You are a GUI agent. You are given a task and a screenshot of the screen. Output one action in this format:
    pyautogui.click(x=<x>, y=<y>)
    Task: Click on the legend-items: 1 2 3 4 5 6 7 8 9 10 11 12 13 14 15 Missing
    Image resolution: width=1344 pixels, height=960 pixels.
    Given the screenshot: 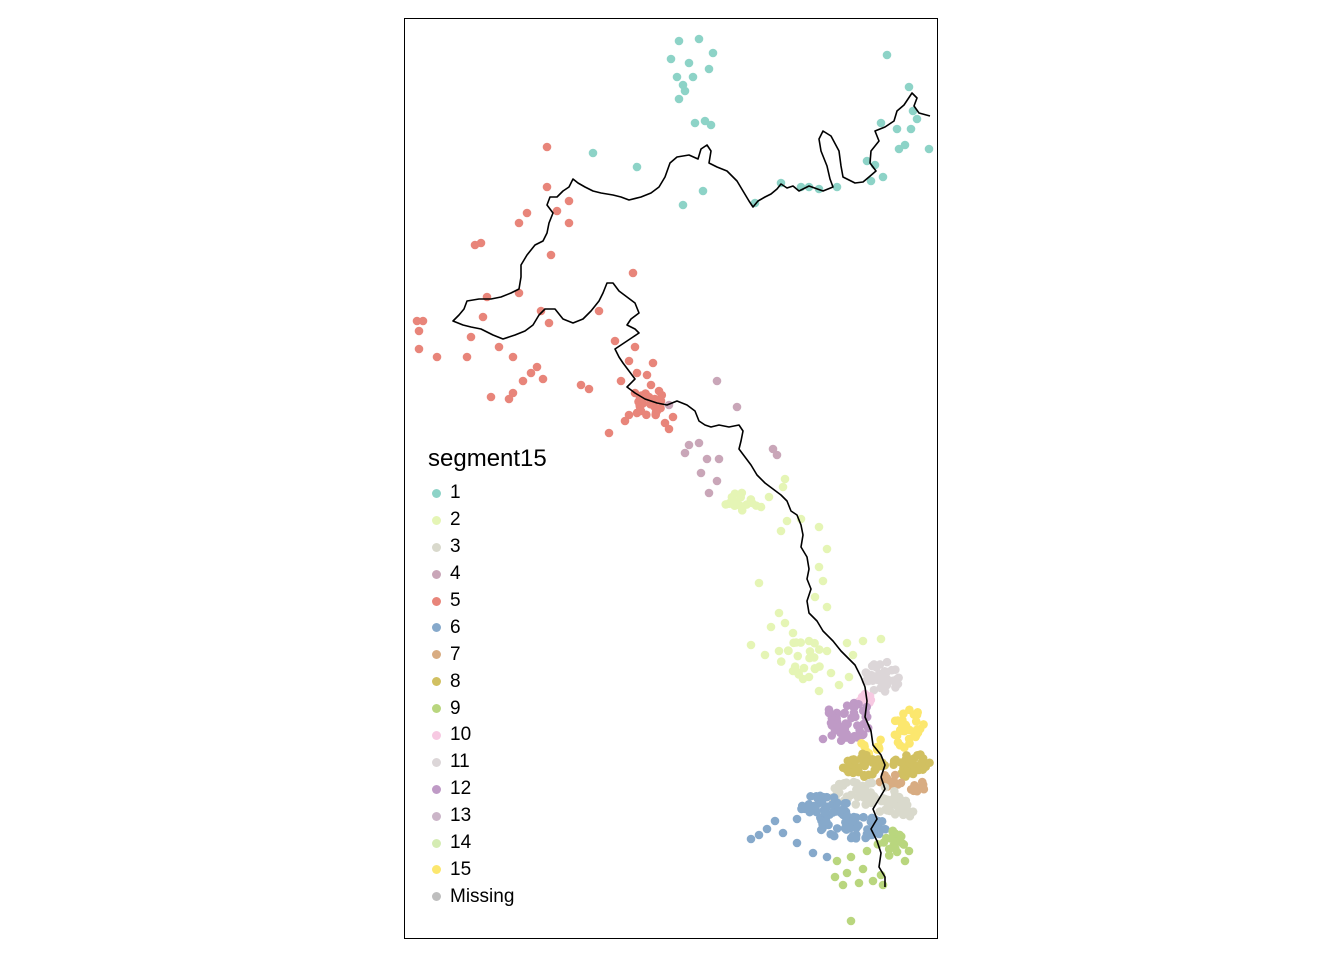 What is the action you would take?
    pyautogui.click(x=487, y=695)
    